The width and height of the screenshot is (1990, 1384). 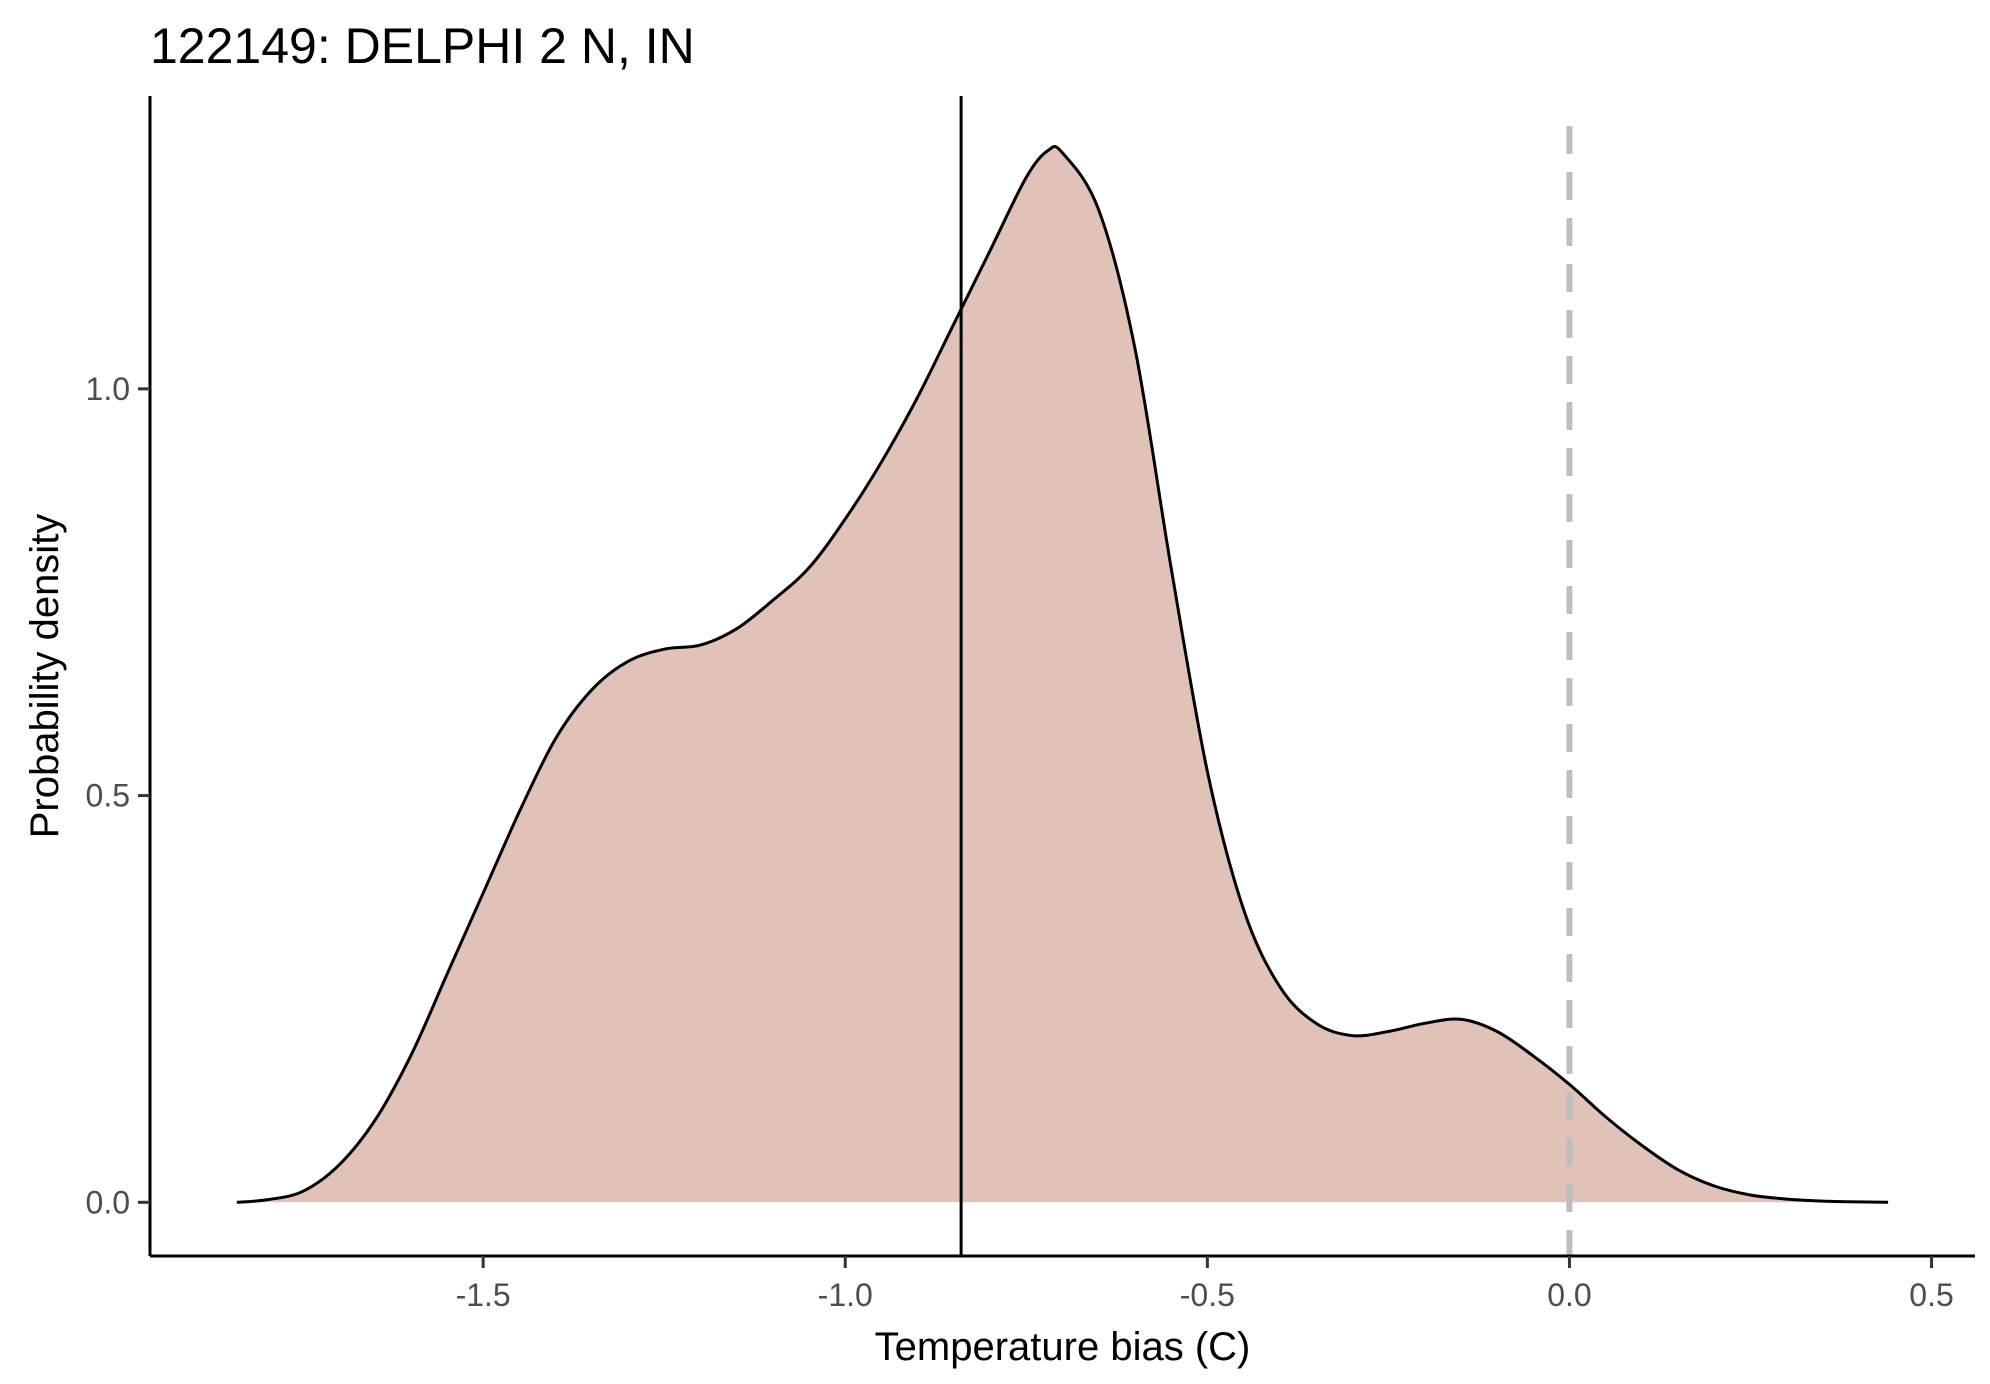 I want to click on y-axis-ticks: 0.0 0.5 1.0, so click(x=118, y=795).